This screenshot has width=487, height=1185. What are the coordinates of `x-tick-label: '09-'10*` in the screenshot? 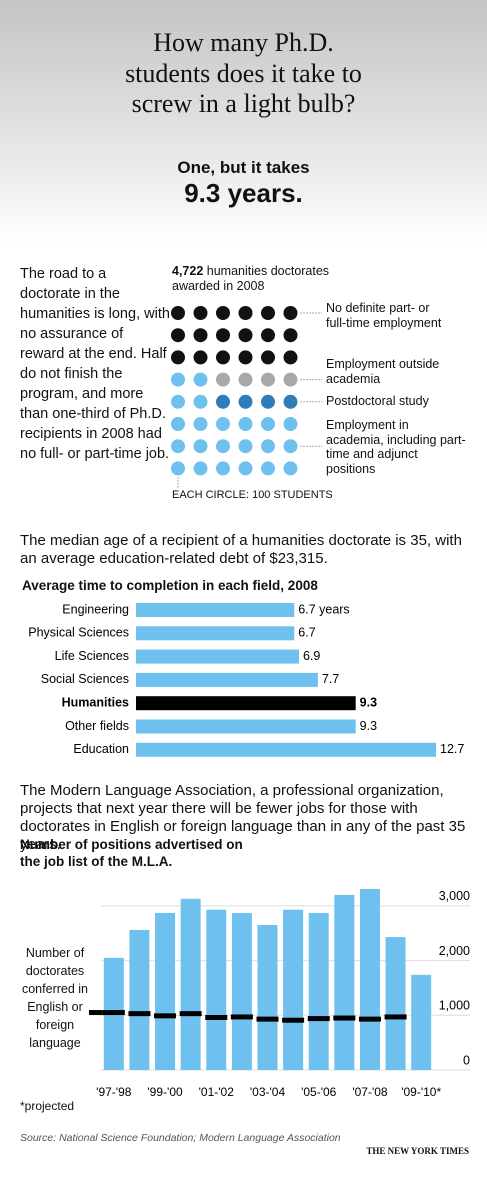 It's located at (421, 1092).